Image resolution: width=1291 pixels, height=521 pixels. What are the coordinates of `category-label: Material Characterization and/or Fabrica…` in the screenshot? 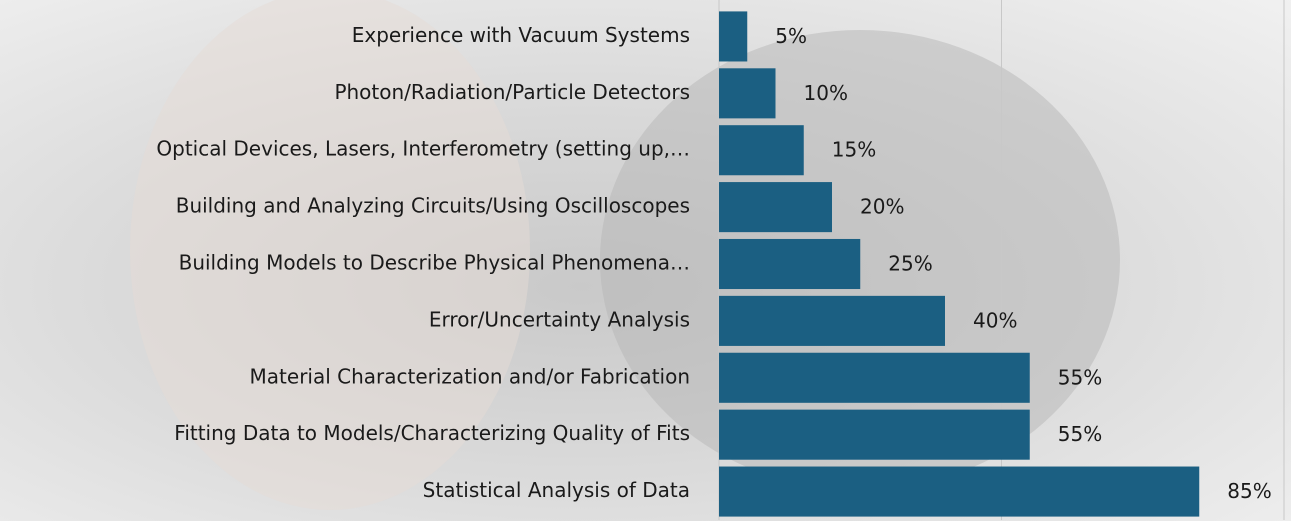 It's located at (470, 376).